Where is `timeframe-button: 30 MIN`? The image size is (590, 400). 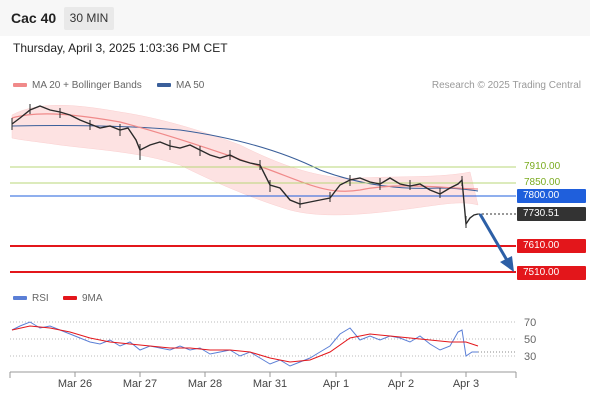
timeframe-button: 30 MIN is located at coordinates (89, 18).